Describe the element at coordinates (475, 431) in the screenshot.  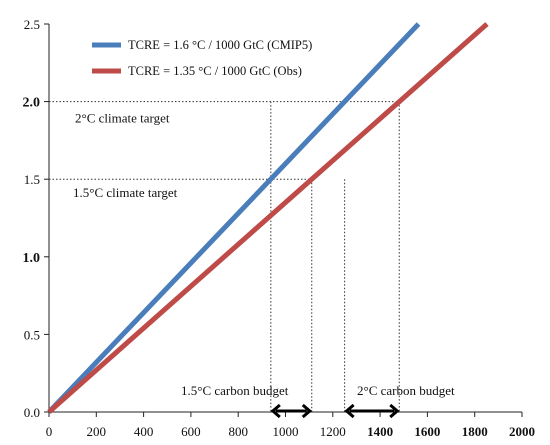
I see `x-tick-label: 1800` at that location.